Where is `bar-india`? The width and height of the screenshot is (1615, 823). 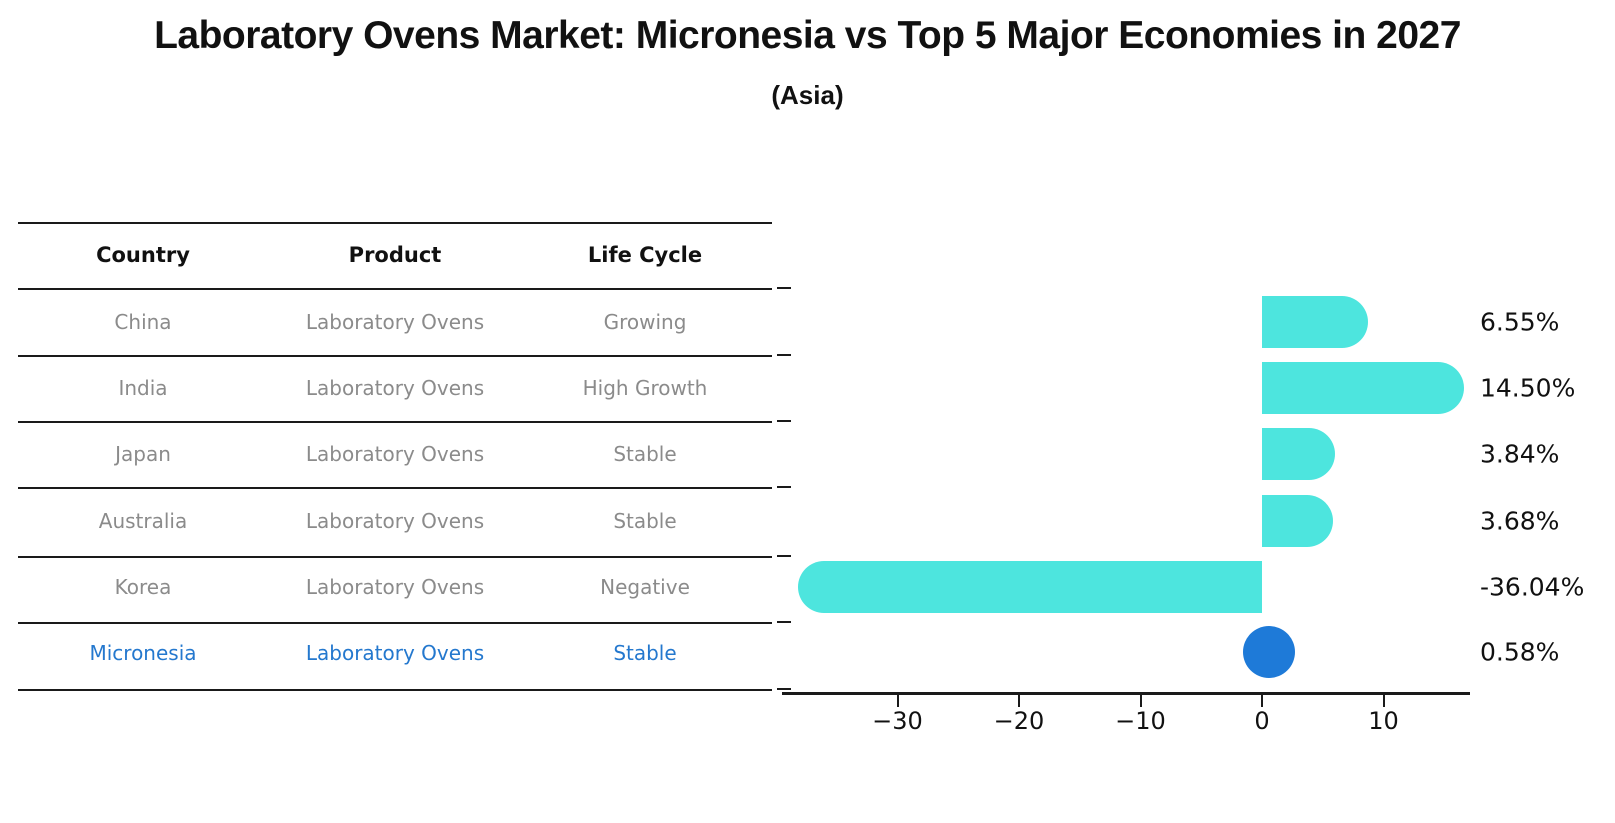 bar-india is located at coordinates (1363, 388).